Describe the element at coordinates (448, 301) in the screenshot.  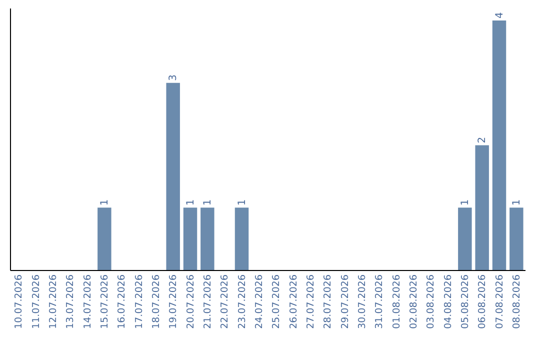
I see `x-tick-label: 04.08.2026` at that location.